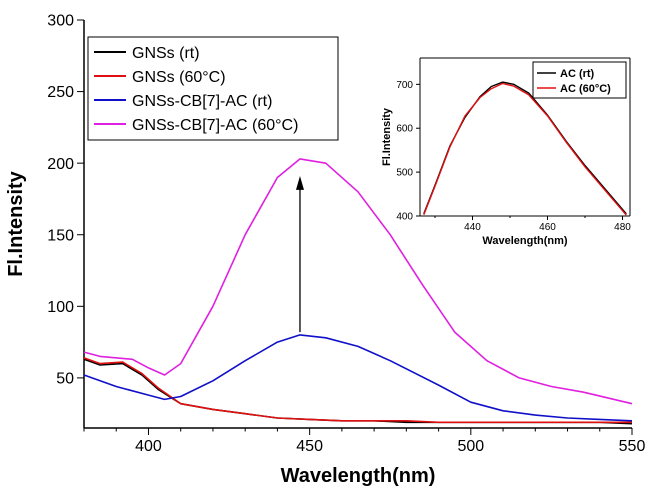  Describe the element at coordinates (547, 227) in the screenshot. I see `x-tick-label: 460` at that location.